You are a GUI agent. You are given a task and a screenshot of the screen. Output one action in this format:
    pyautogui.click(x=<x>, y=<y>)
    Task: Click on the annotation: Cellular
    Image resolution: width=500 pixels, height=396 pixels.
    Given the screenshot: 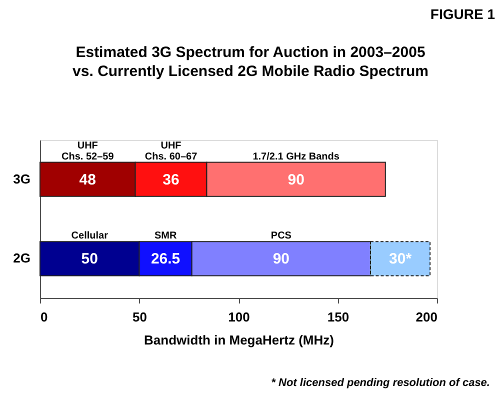 What is the action you would take?
    pyautogui.click(x=89, y=236)
    